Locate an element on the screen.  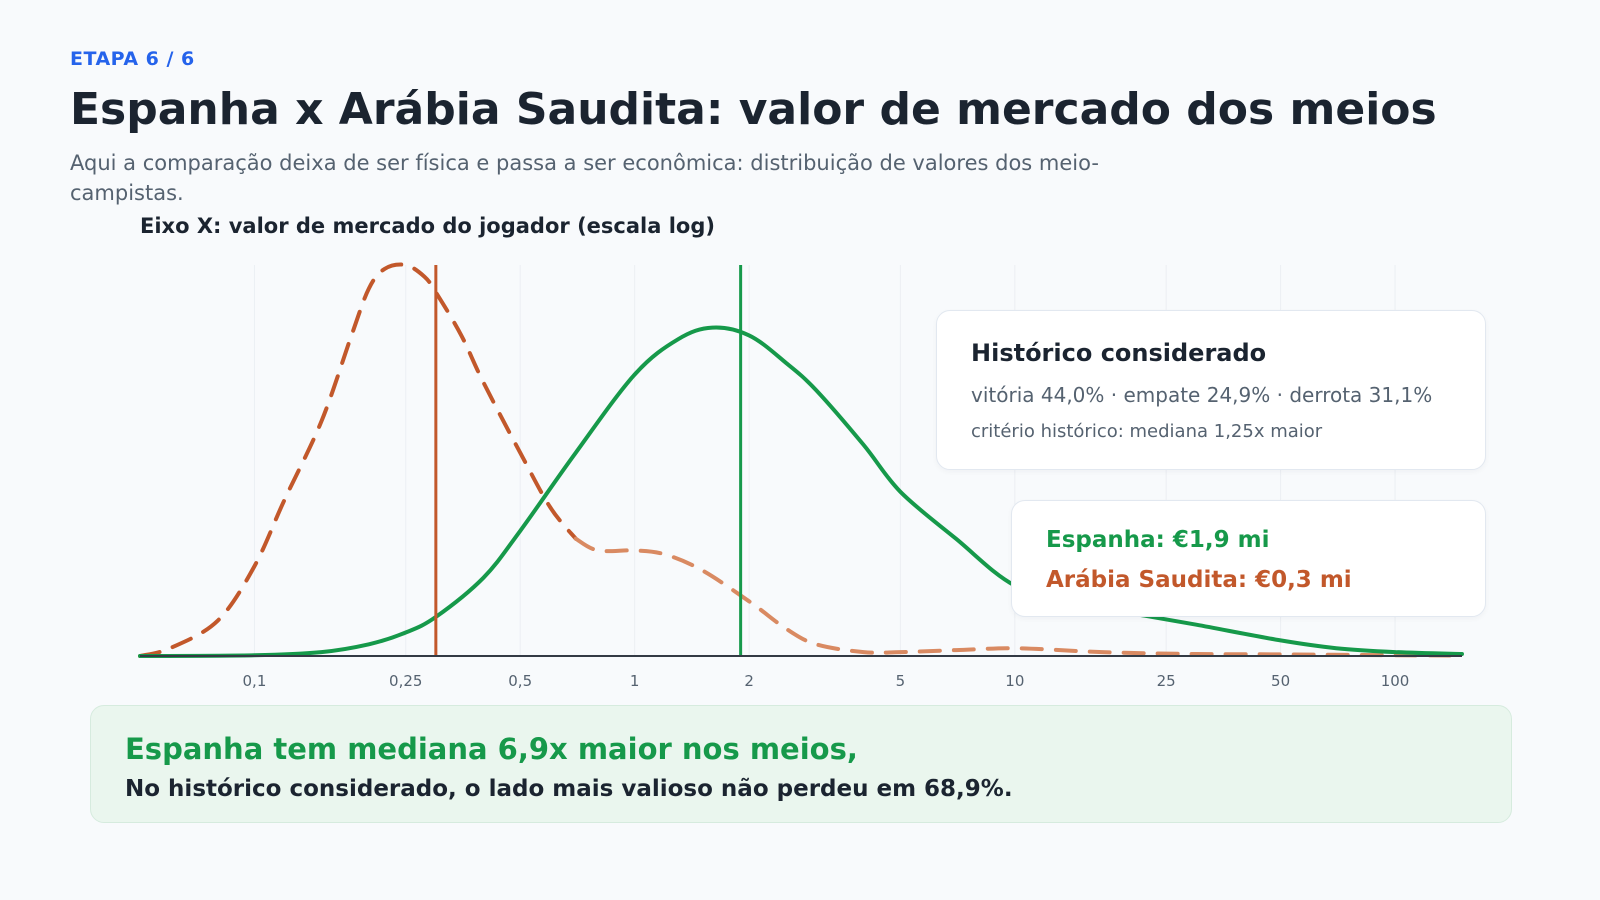
x-axis: 0,1 0,25 0,5 1 2 5 10 25 50 100 is located at coordinates (801, 672).